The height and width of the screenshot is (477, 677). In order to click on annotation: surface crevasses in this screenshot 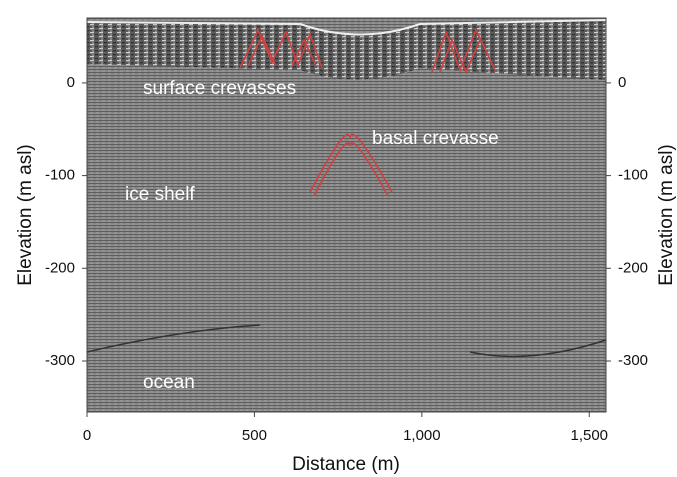, I will do `click(219, 88)`.